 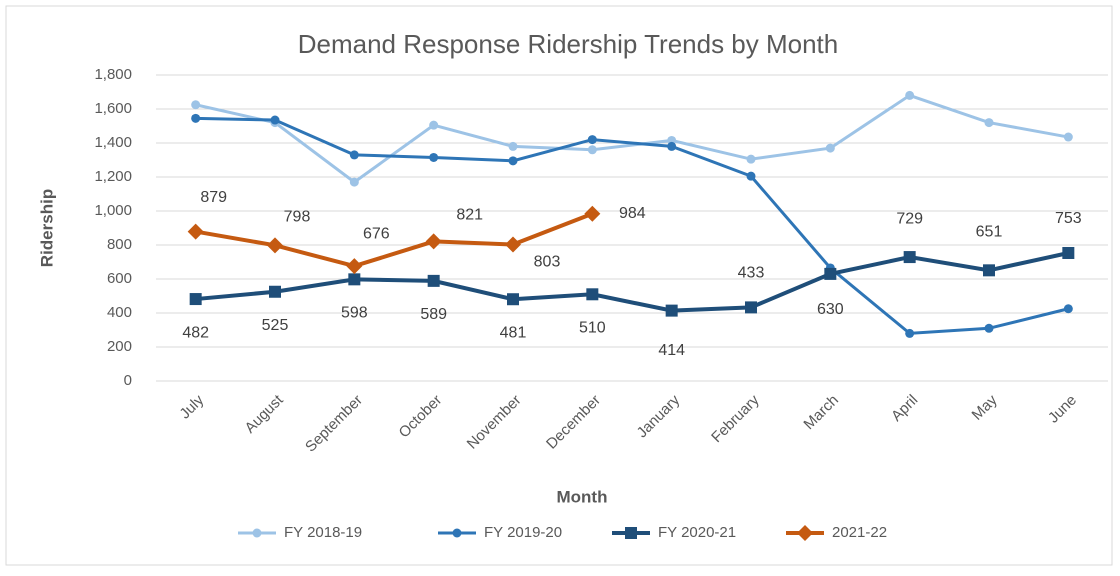 What do you see at coordinates (592, 328) in the screenshot?
I see `data-label: 510` at bounding box center [592, 328].